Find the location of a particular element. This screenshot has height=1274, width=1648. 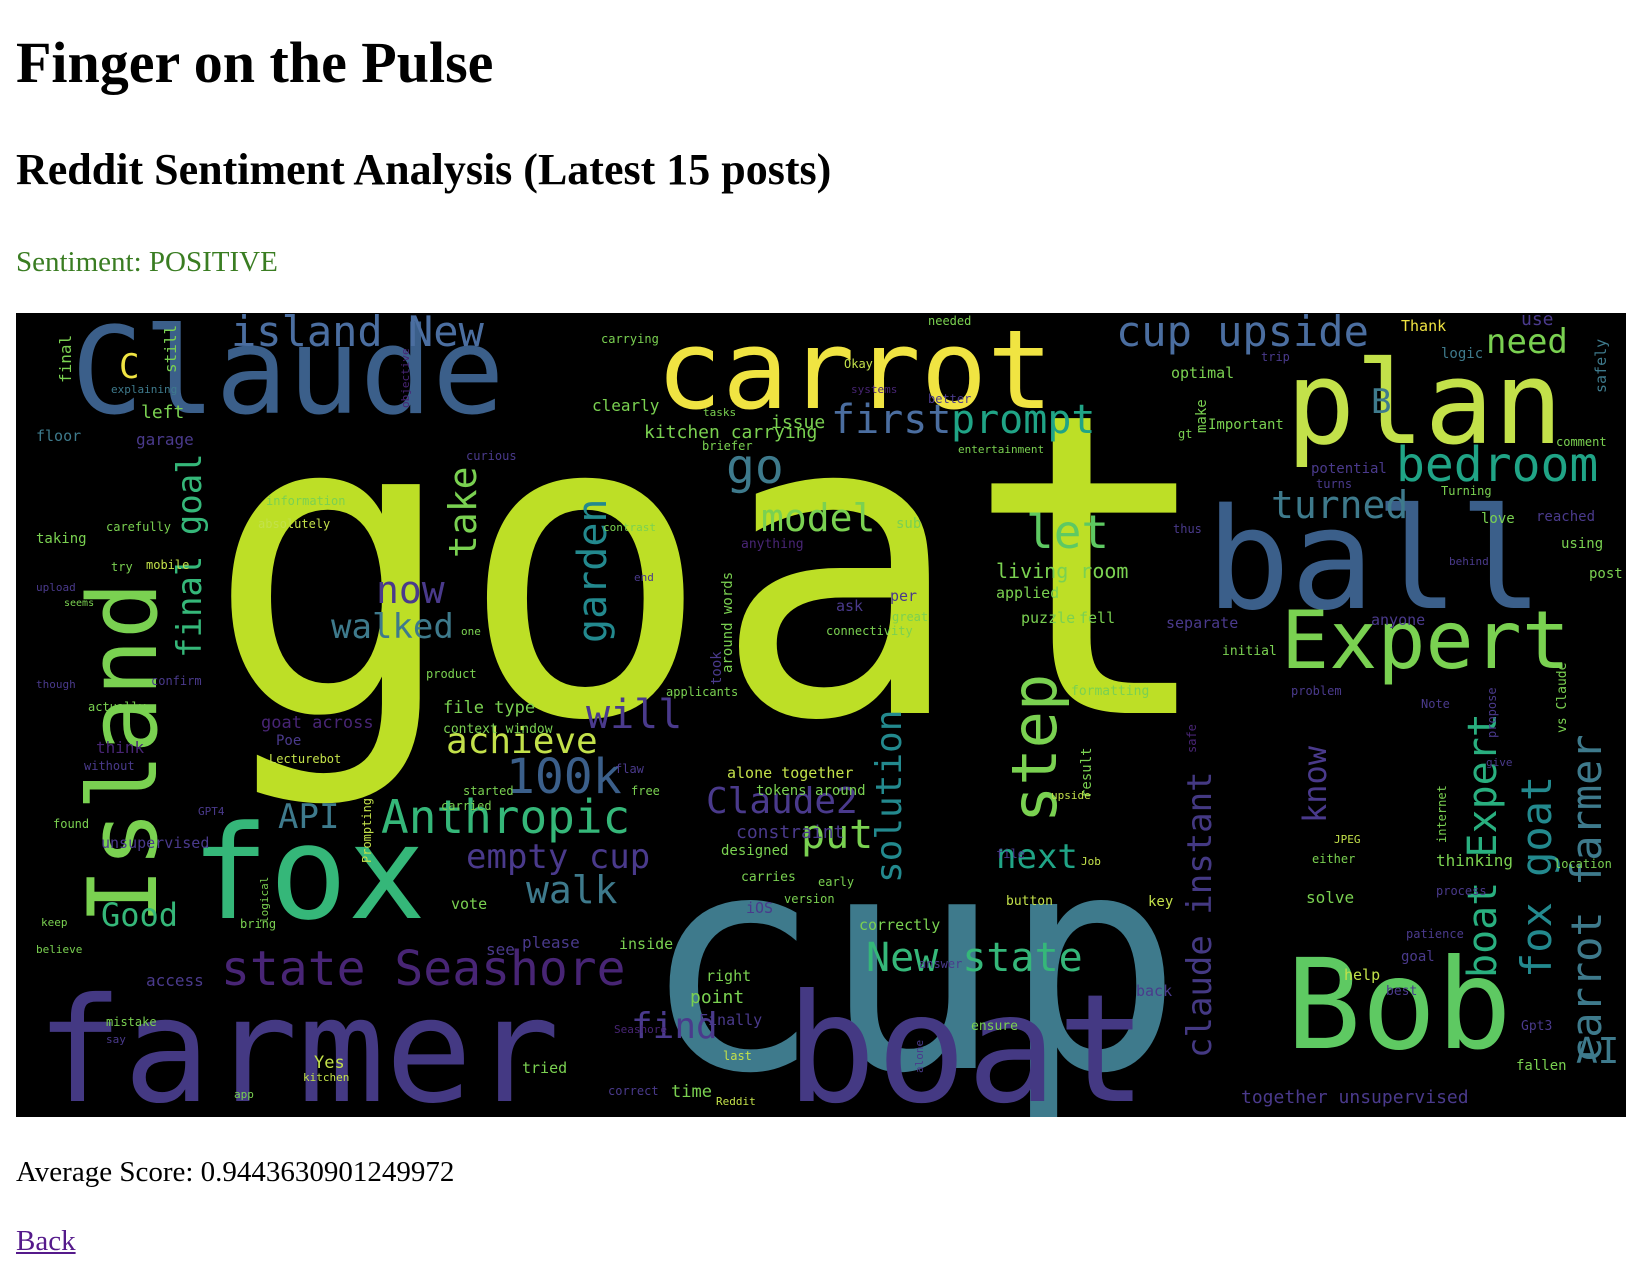

word-final-goal: final goal is located at coordinates (190, 555).